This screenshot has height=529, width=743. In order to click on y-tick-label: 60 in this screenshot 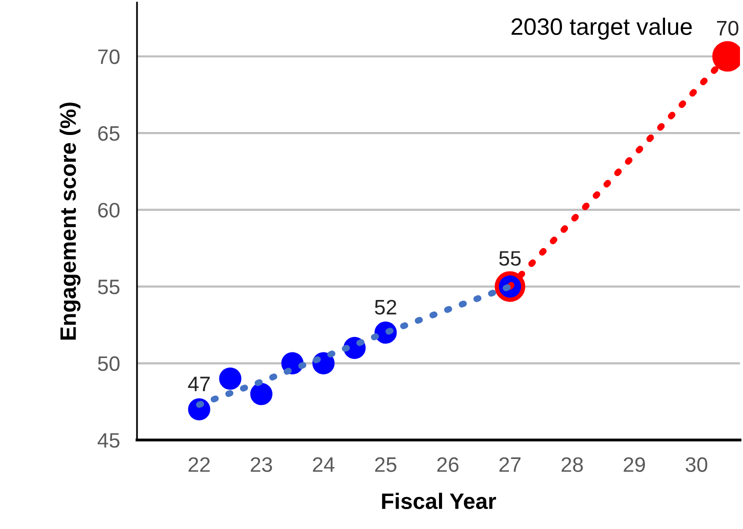, I will do `click(109, 210)`.